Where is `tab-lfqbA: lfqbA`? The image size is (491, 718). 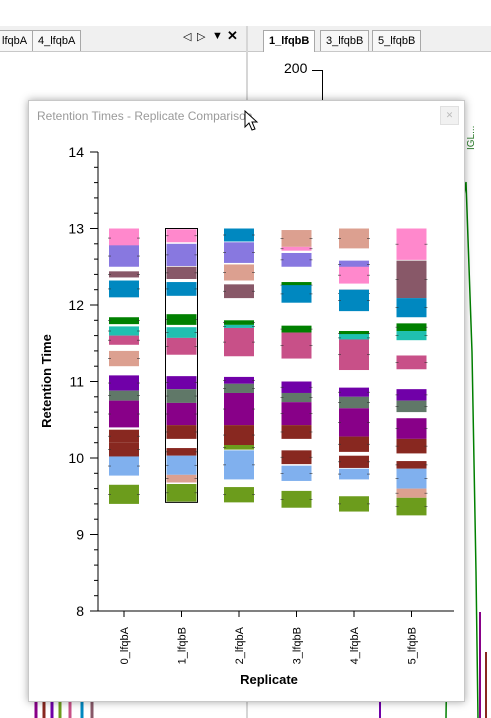 tab-lfqbA: lfqbA is located at coordinates (17, 40).